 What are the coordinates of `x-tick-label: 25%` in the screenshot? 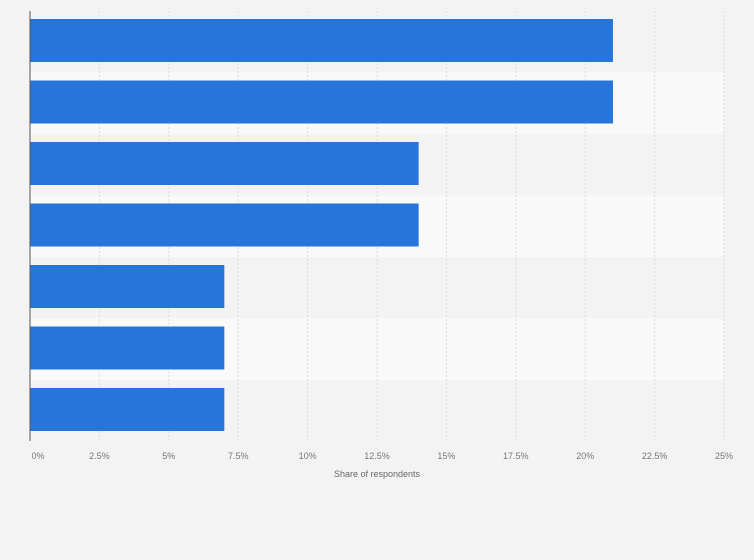 It's located at (724, 456).